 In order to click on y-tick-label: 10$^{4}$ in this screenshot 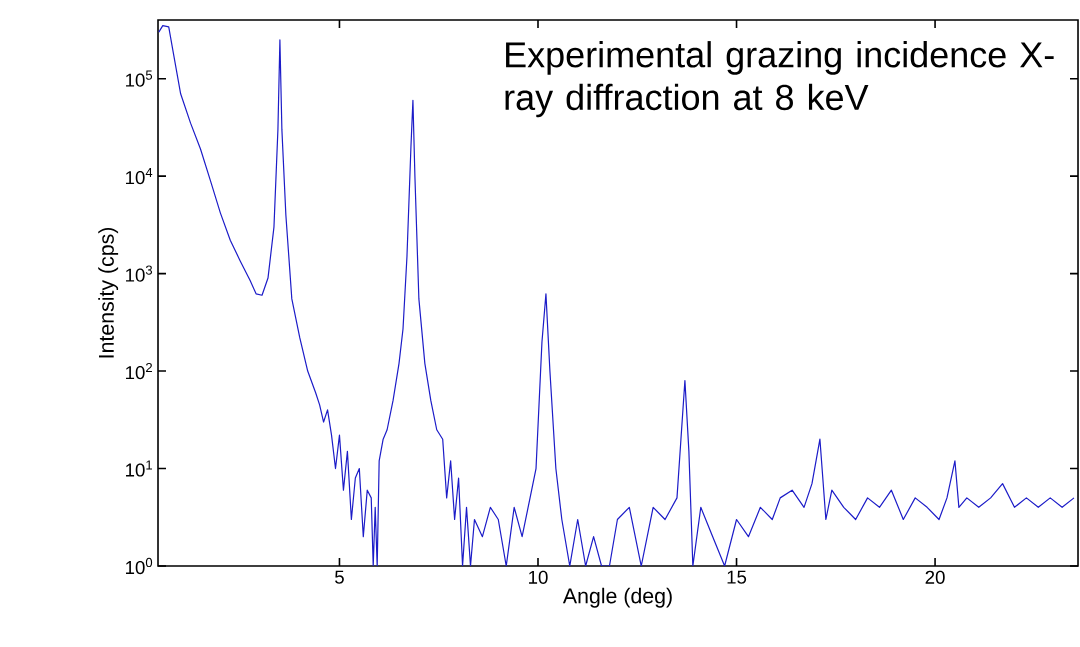, I will do `click(139, 176)`.